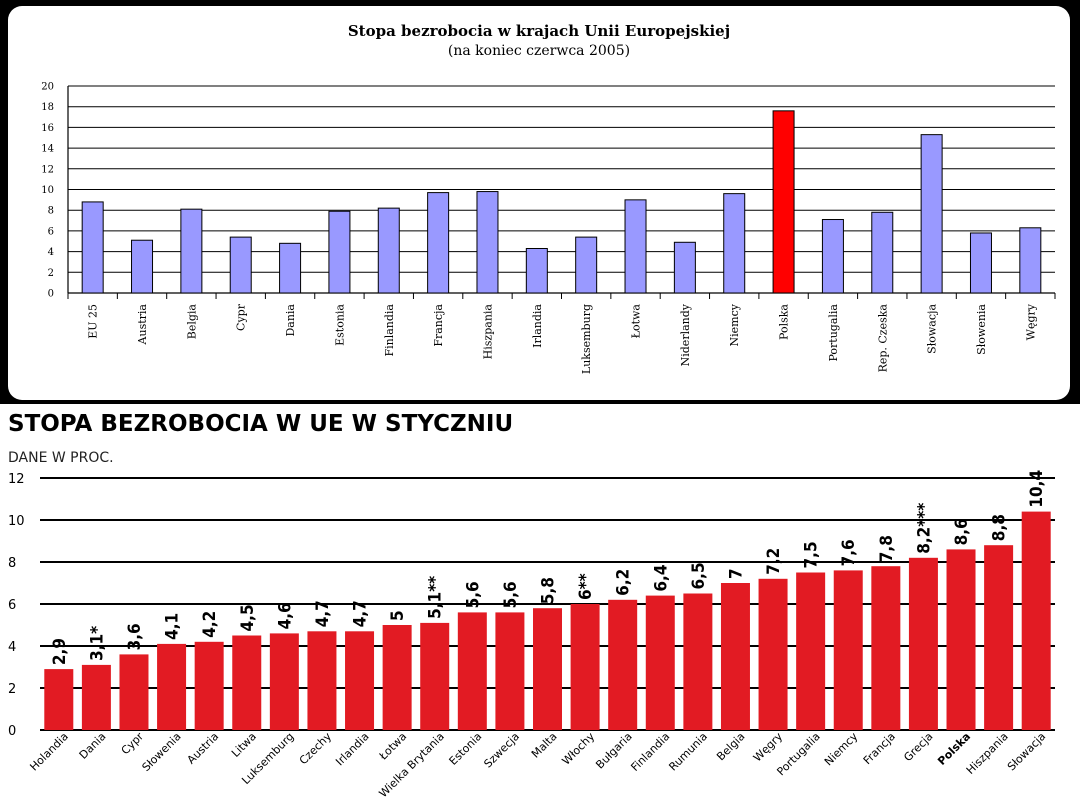 The width and height of the screenshot is (1080, 810). What do you see at coordinates (784, 322) in the screenshot?
I see `top-category-label: Polska` at bounding box center [784, 322].